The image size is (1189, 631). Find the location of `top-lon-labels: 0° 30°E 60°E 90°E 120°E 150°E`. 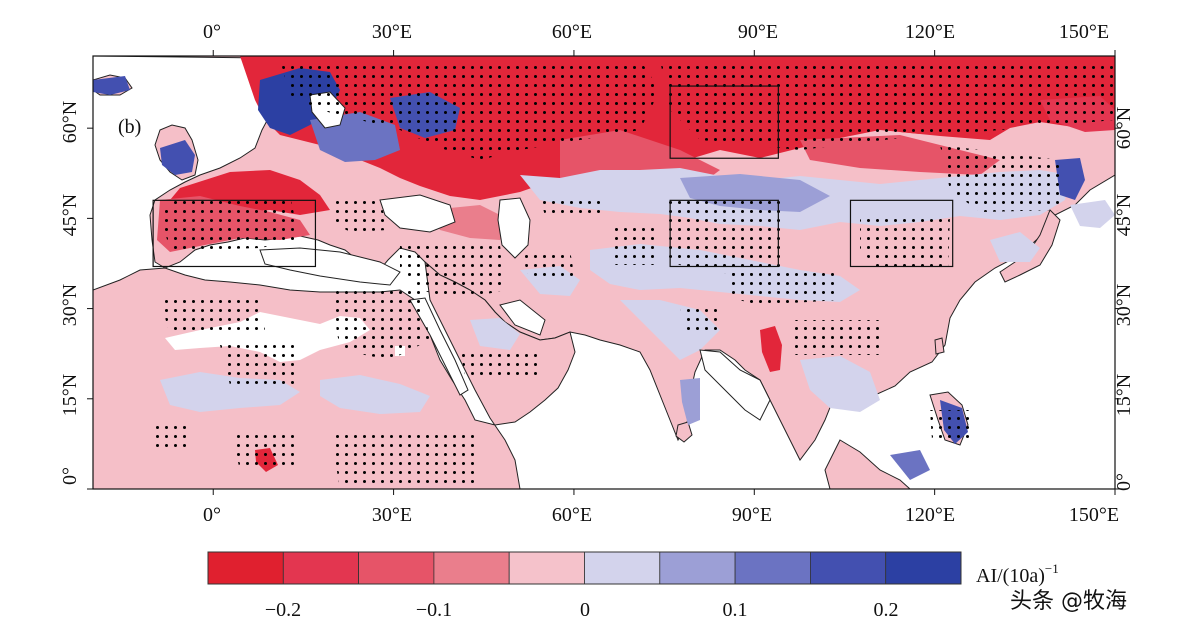

top-lon-labels: 0° 30°E 60°E 90°E 120°E 150°E is located at coordinates (656, 32).